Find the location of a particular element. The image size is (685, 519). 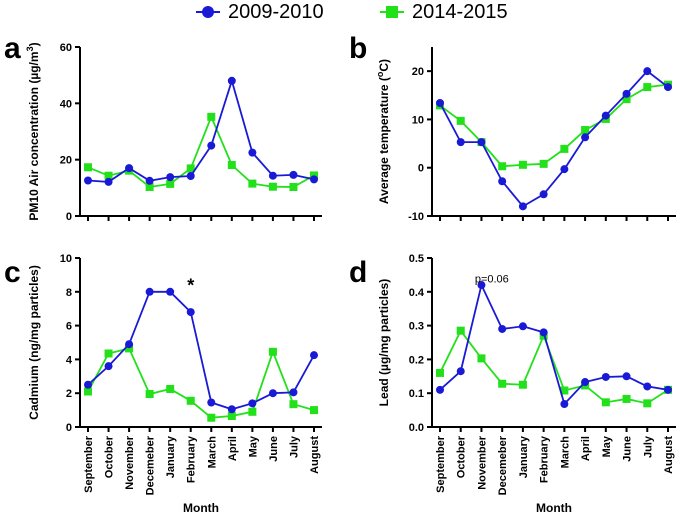

y-tick-label: 0.0 is located at coordinates (416, 428).